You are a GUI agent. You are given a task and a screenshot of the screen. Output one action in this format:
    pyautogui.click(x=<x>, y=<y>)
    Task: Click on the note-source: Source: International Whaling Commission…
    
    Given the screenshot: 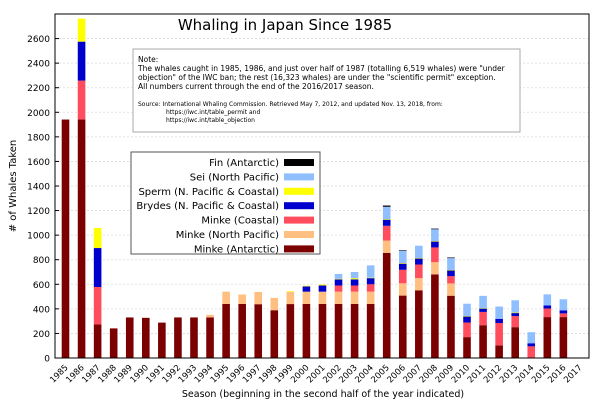 What is the action you would take?
    pyautogui.click(x=290, y=104)
    